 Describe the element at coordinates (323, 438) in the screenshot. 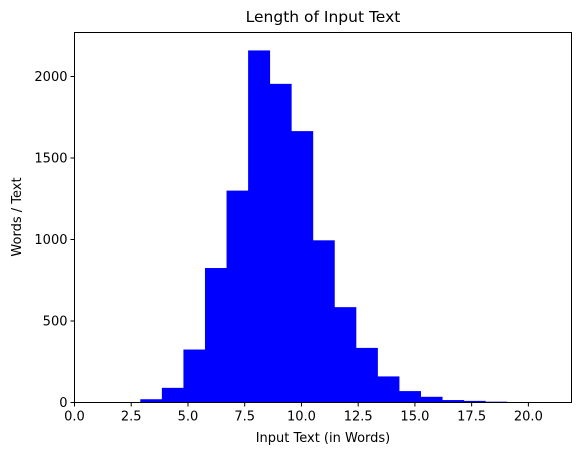

I see `x-axis-label: Input Text (in Words)` at that location.